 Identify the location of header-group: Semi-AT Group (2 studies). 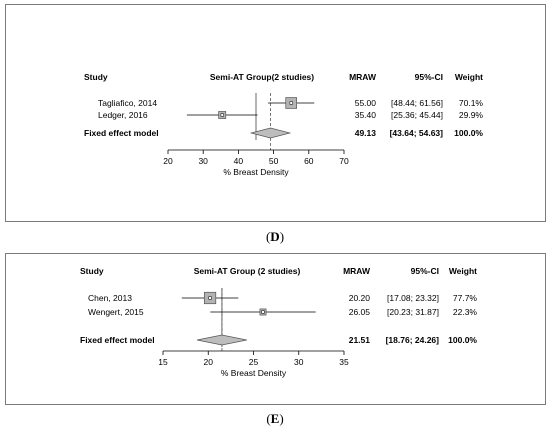
(247, 271).